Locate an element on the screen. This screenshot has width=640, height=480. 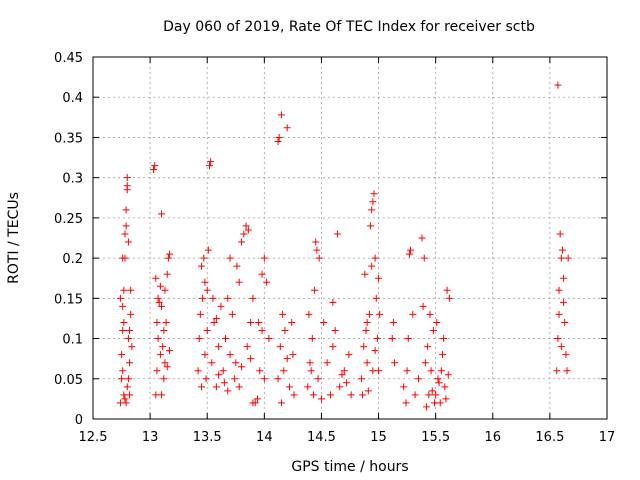
y-tick-label: 0.2 is located at coordinates (72, 259).